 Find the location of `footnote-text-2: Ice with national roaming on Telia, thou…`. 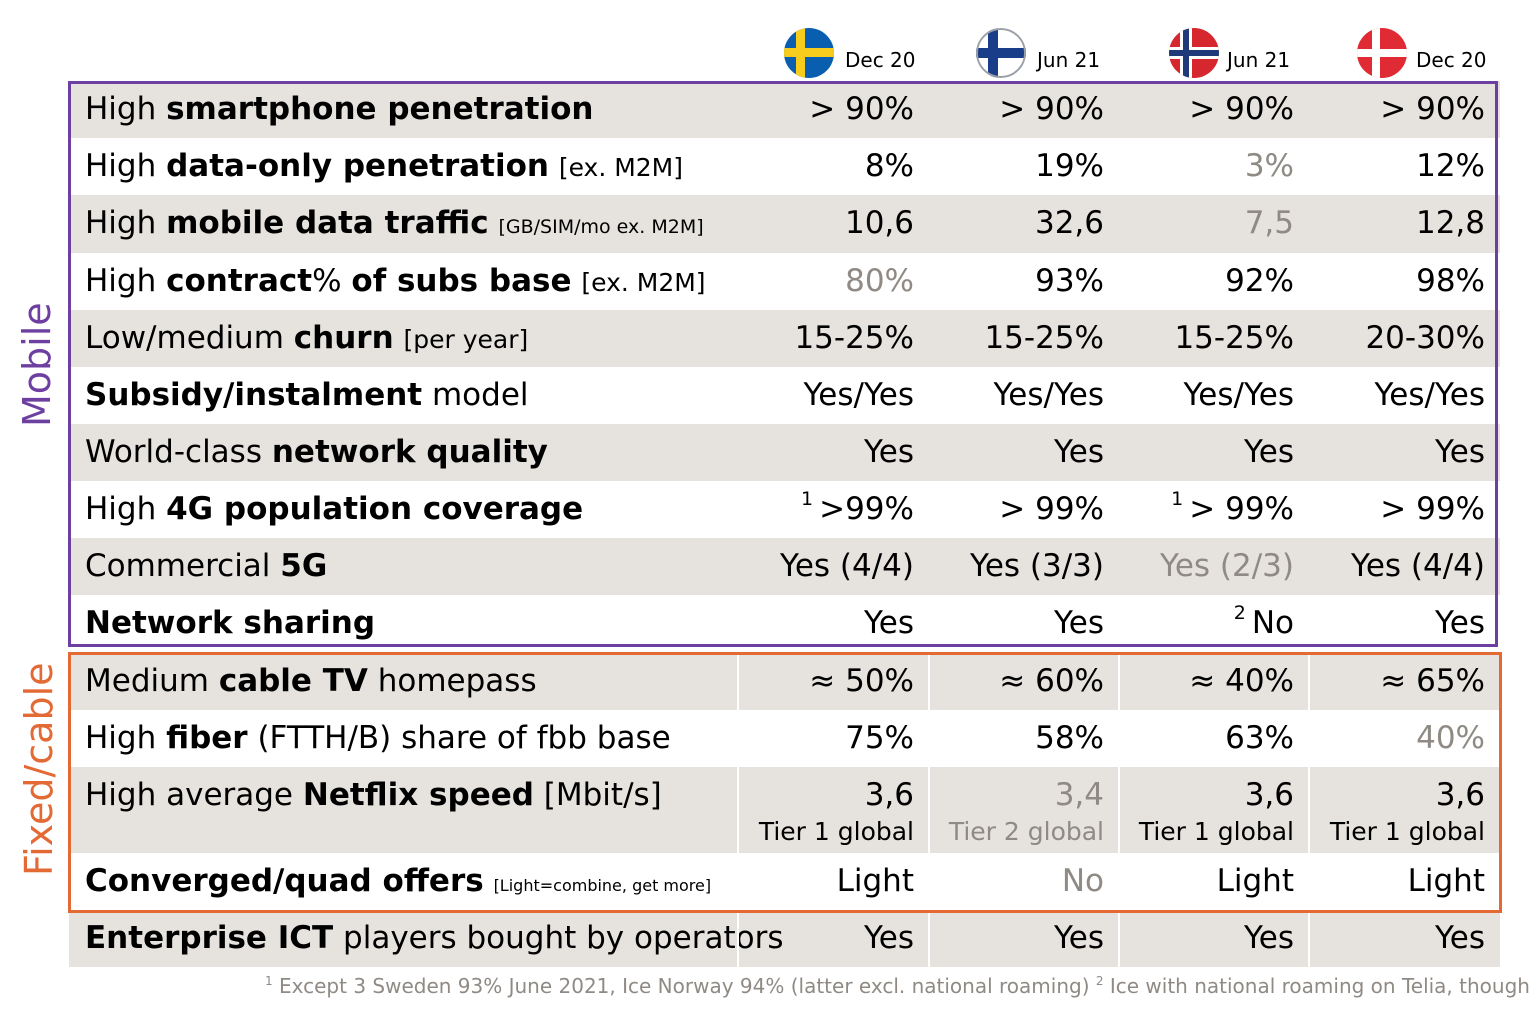

footnote-text-2: Ice with national roaming on Telia, thou… is located at coordinates (1316, 986).